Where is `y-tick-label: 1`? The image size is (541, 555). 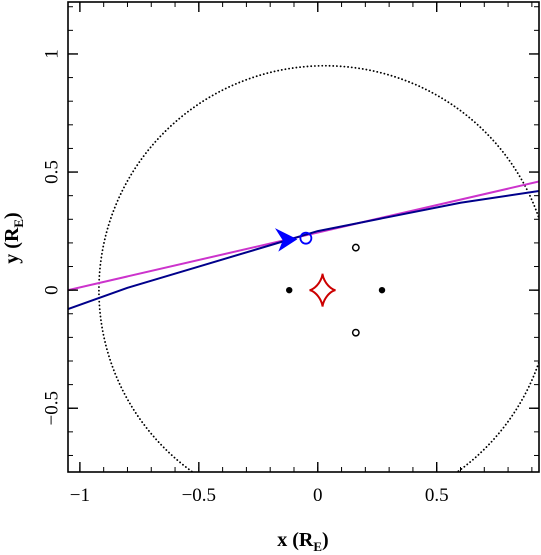 y-tick-label: 1 is located at coordinates (52, 54).